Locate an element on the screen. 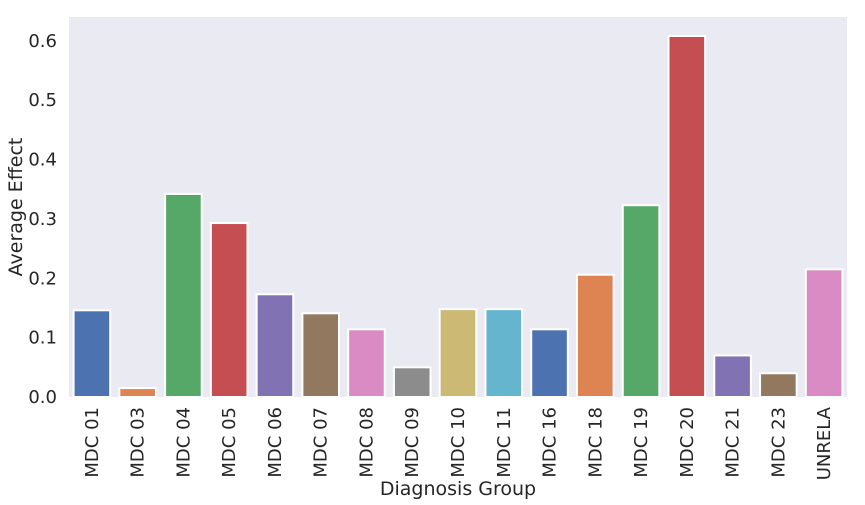 The height and width of the screenshot is (505, 865). x-tick-label: MDC 19 is located at coordinates (641, 442).